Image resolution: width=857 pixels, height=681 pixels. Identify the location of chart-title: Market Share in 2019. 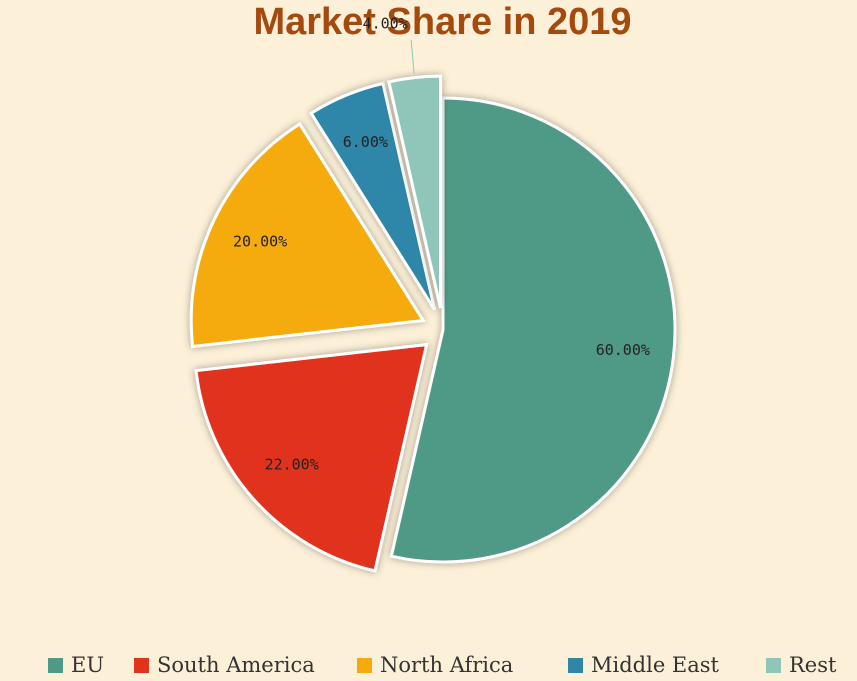
(442, 22).